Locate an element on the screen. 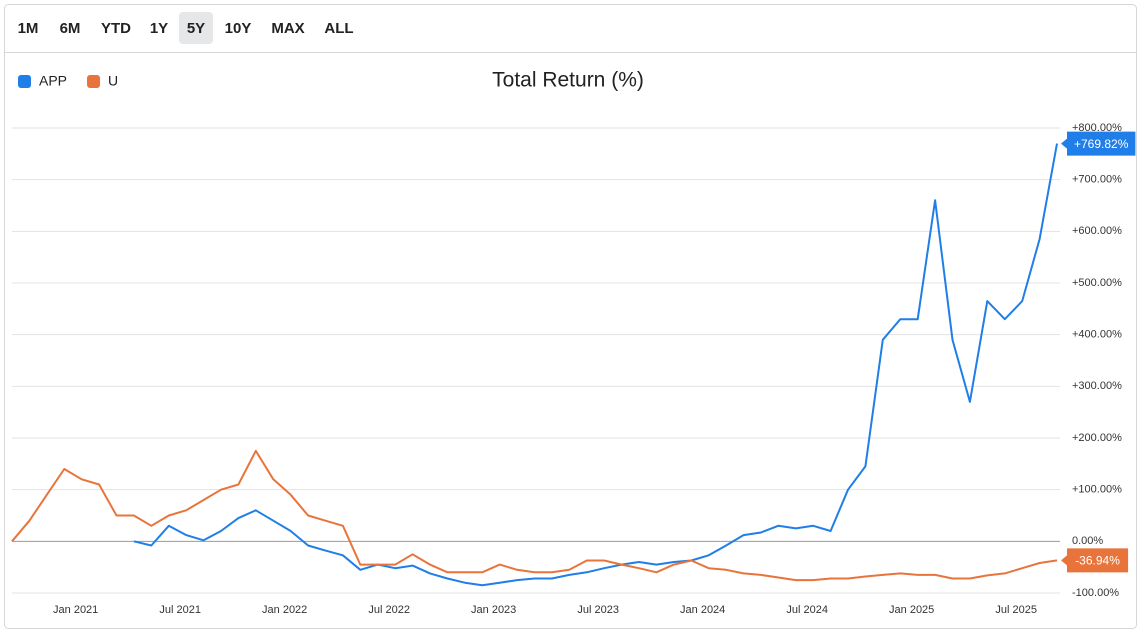 The height and width of the screenshot is (634, 1143). range-button: 5Y is located at coordinates (196, 28).